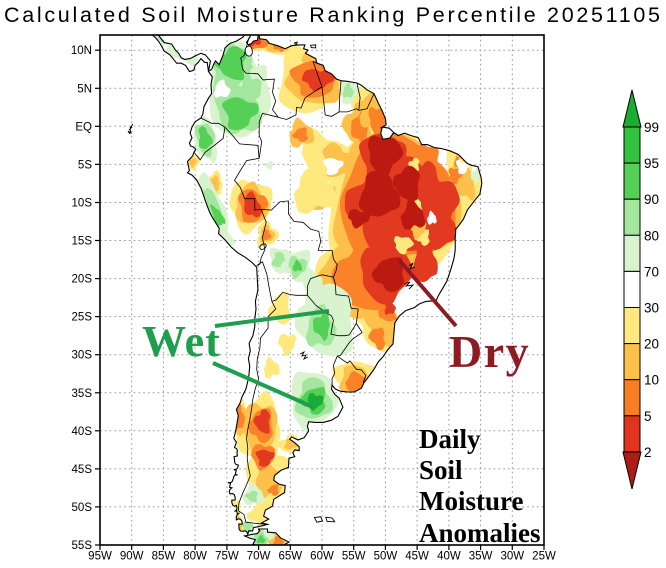 The image size is (666, 568). Describe the element at coordinates (651, 308) in the screenshot. I see `svg-text: 30` at that location.